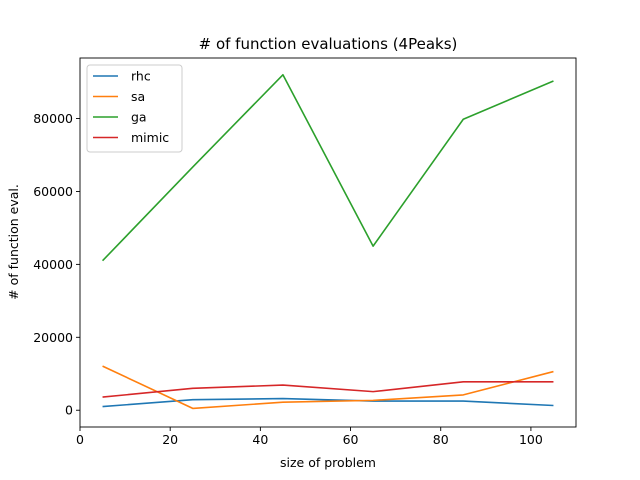  I want to click on x-tick-label: 40, so click(260, 439).